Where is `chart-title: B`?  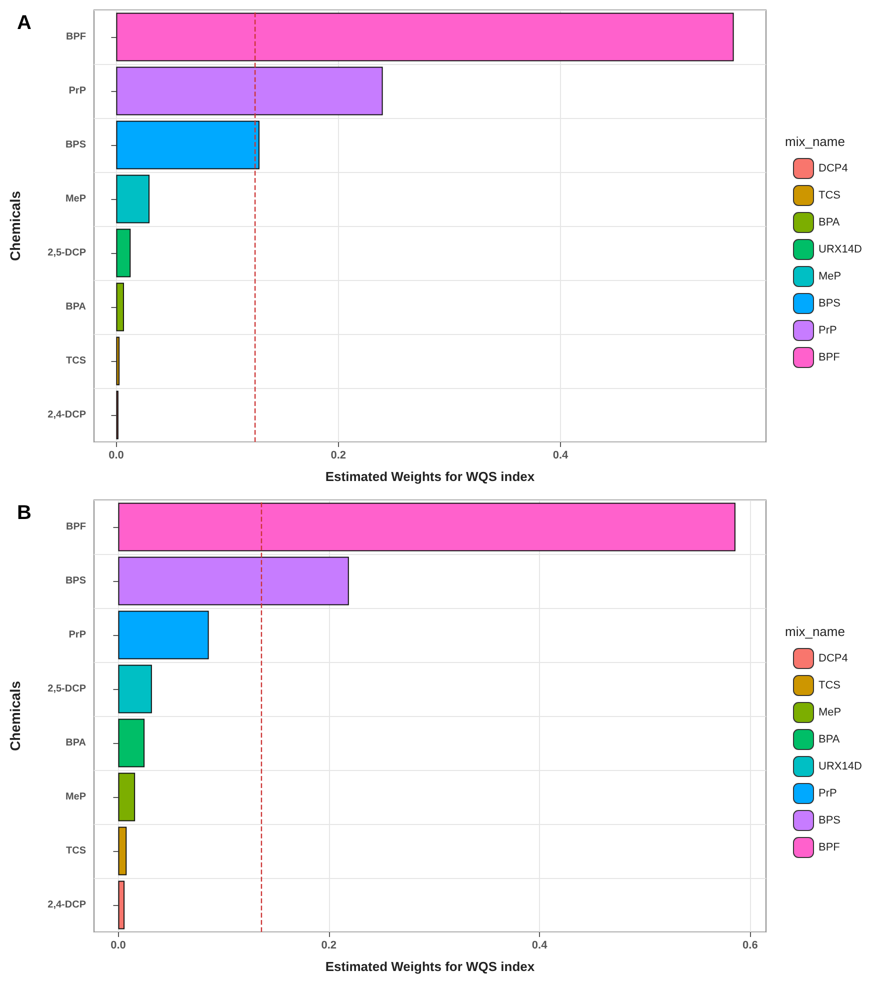 chart-title: B is located at coordinates (24, 513).